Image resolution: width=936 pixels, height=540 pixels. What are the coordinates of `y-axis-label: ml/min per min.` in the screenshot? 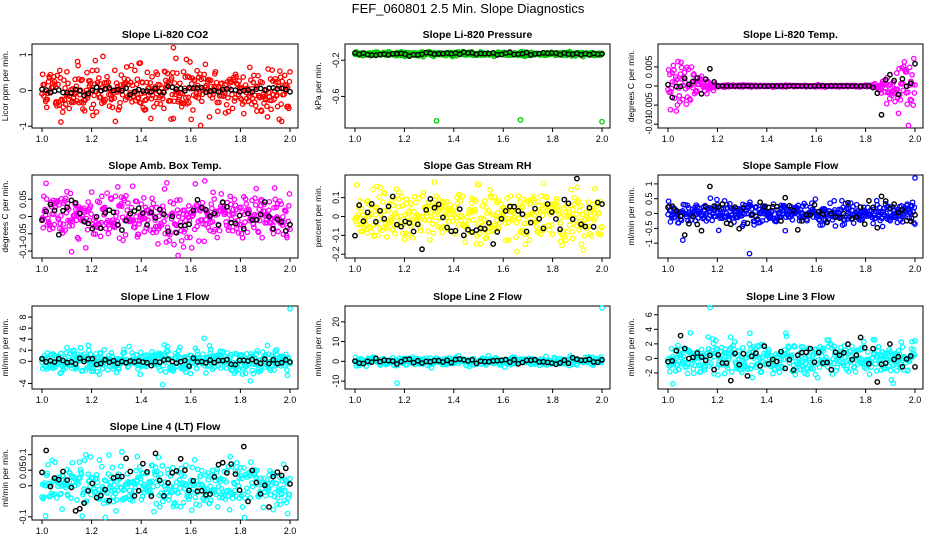 It's located at (318, 347).